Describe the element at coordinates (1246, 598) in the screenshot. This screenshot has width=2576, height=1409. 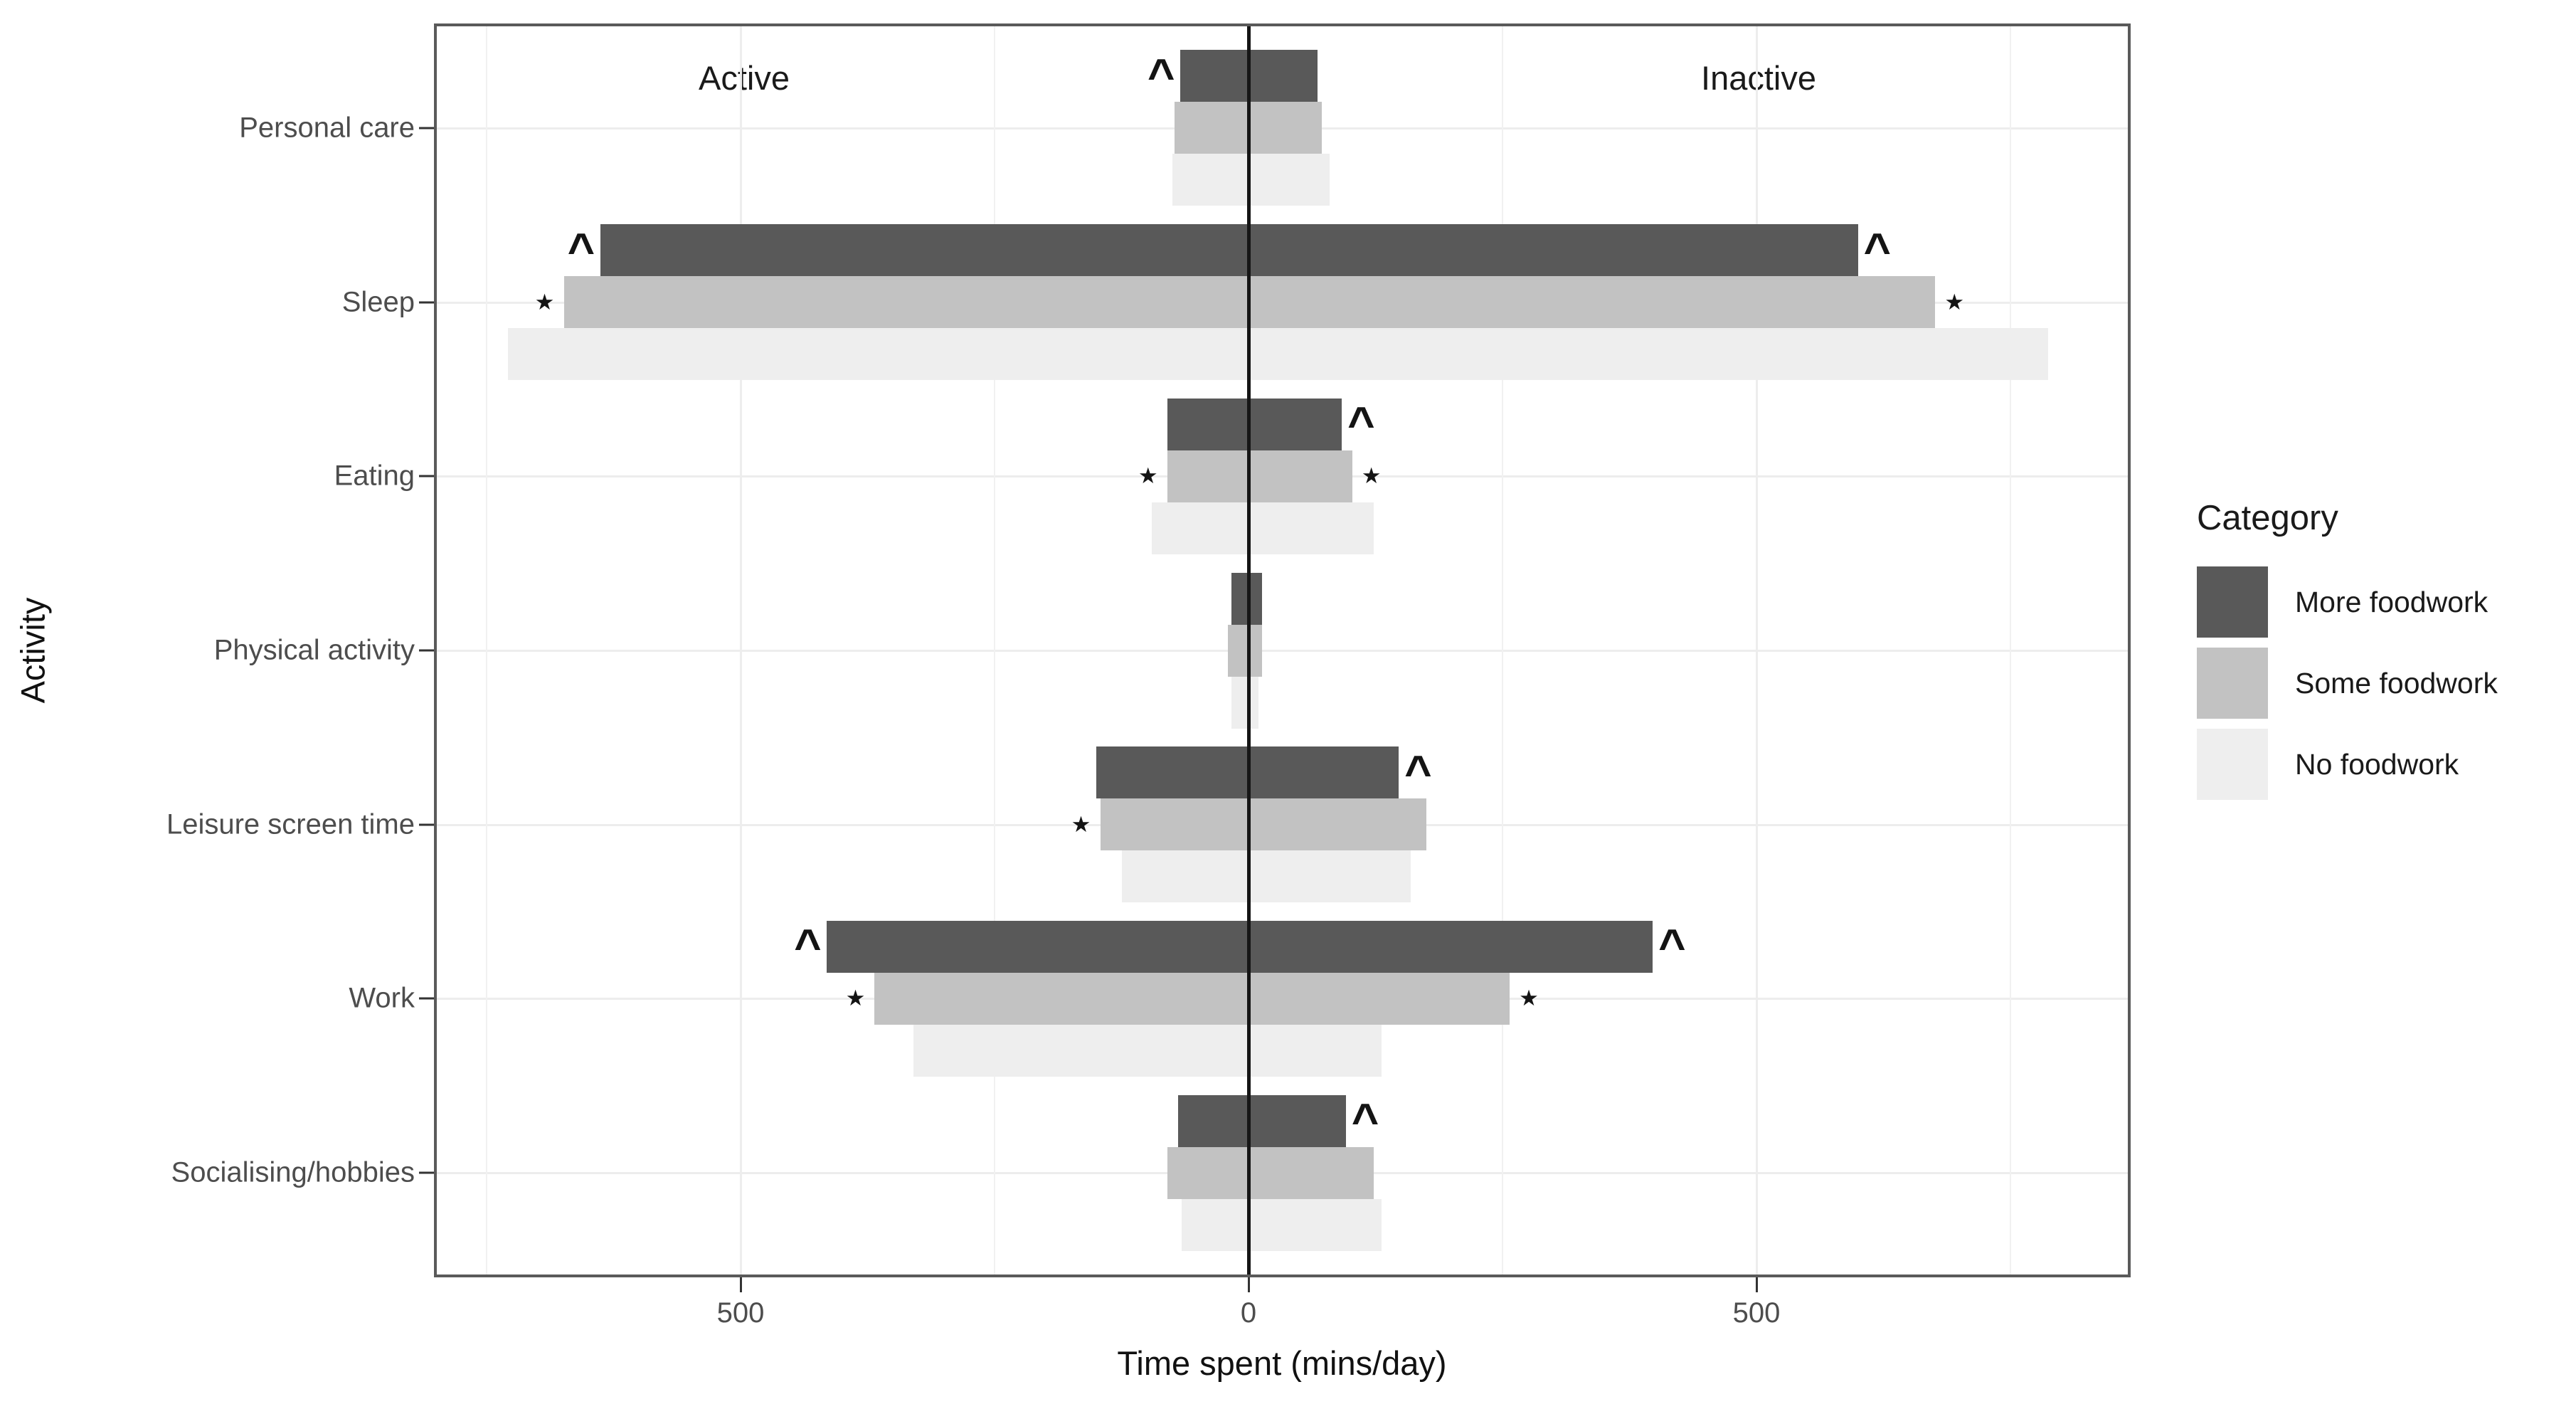
I see `bar-physical-activity-more-foodwork` at that location.